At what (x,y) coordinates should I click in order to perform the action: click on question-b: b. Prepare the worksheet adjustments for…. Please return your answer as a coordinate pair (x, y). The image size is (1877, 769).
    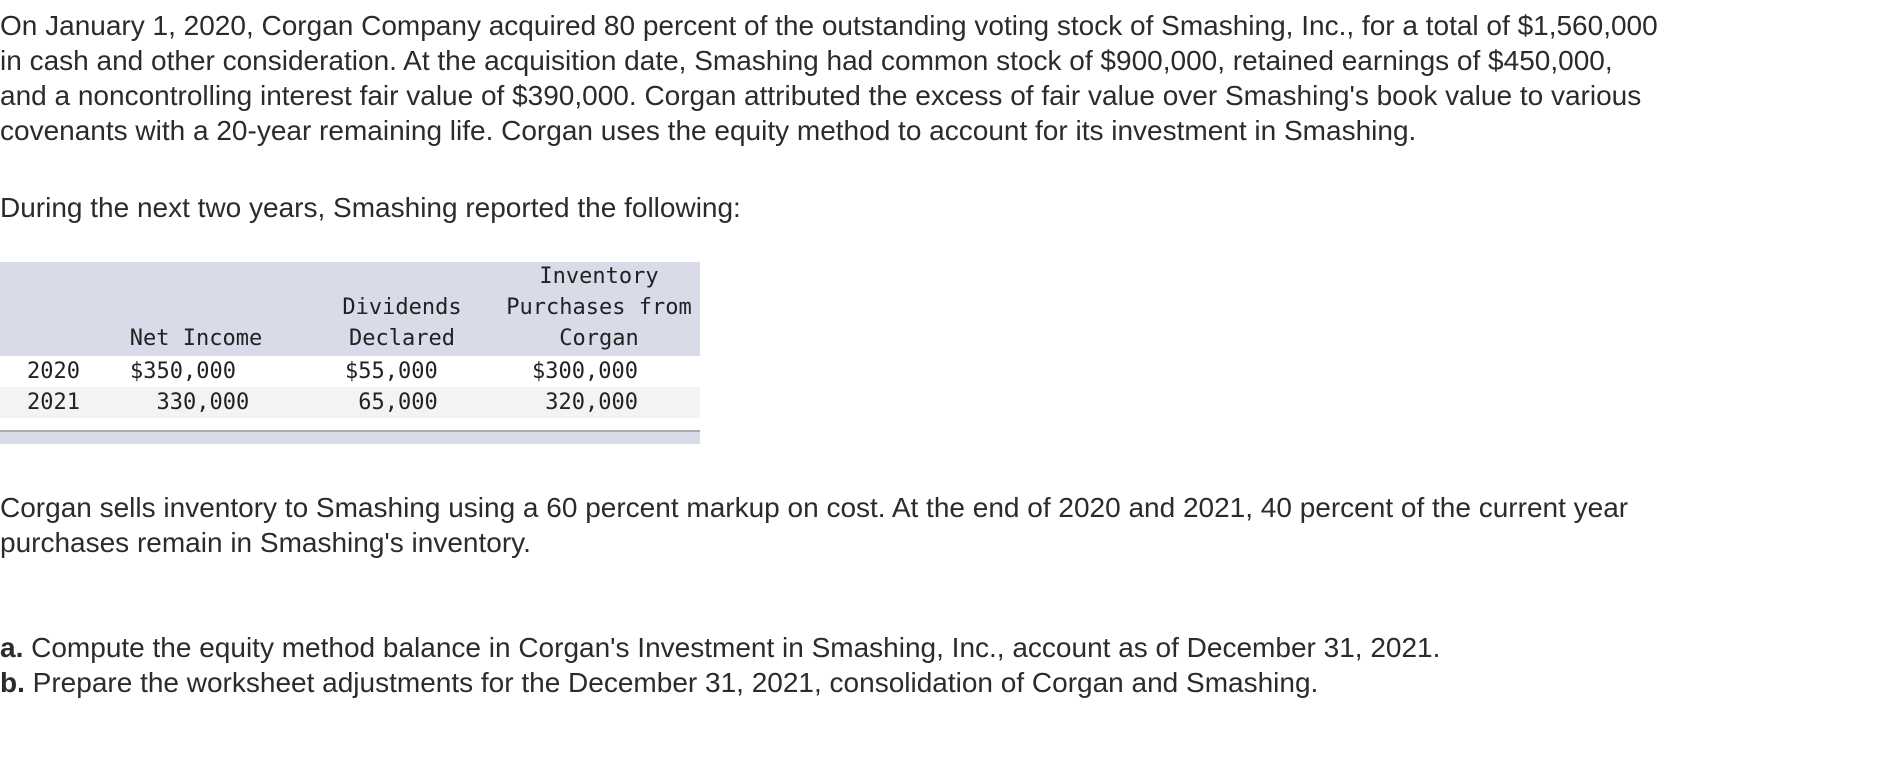
    Looking at the image, I should click on (659, 682).